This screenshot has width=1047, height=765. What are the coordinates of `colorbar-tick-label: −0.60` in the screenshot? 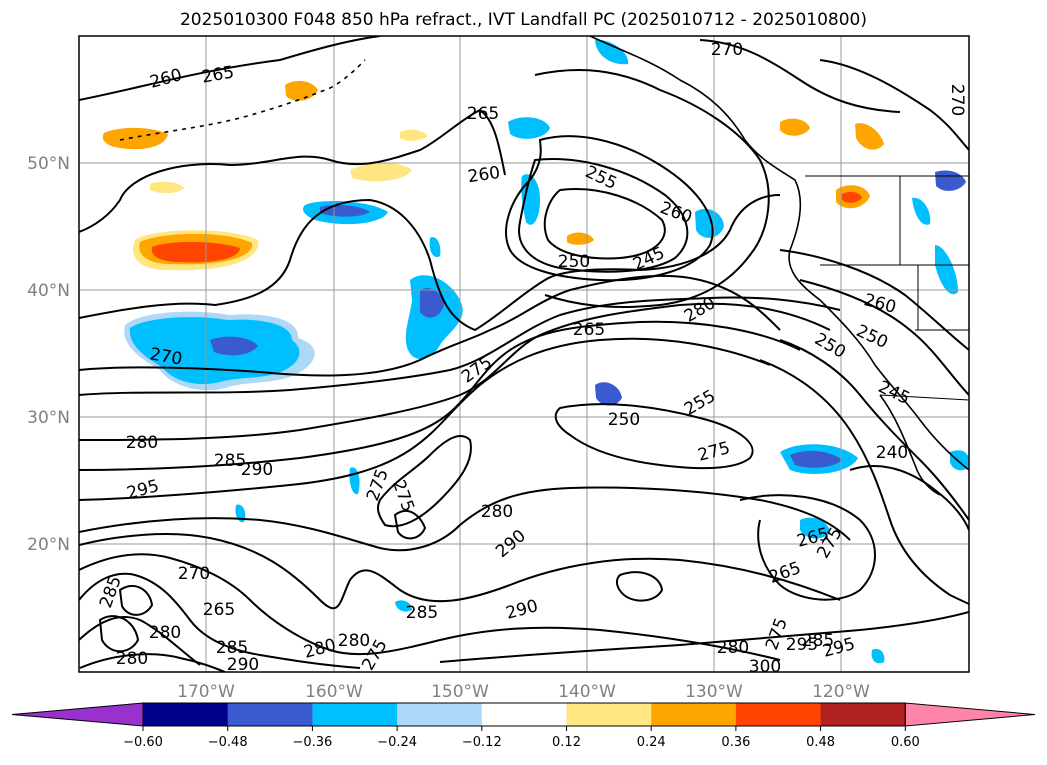 It's located at (143, 742).